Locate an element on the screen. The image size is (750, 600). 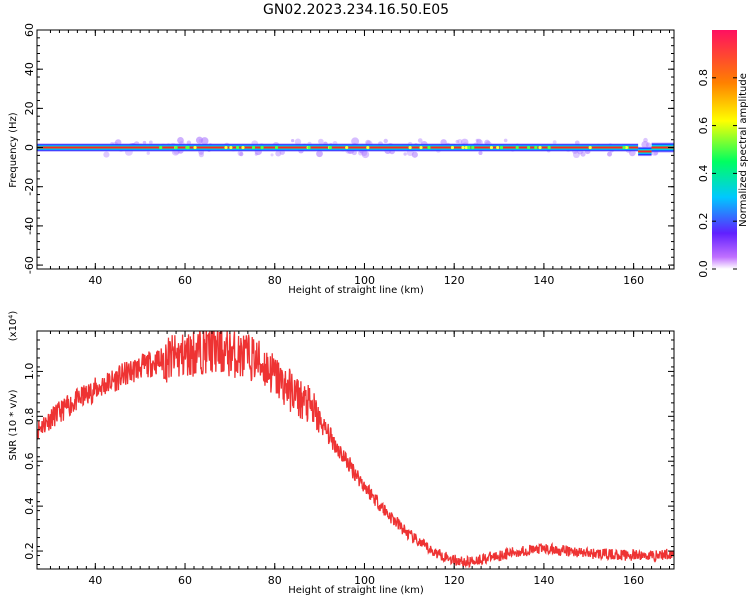
colorbar-gradient is located at coordinates (724, 149).